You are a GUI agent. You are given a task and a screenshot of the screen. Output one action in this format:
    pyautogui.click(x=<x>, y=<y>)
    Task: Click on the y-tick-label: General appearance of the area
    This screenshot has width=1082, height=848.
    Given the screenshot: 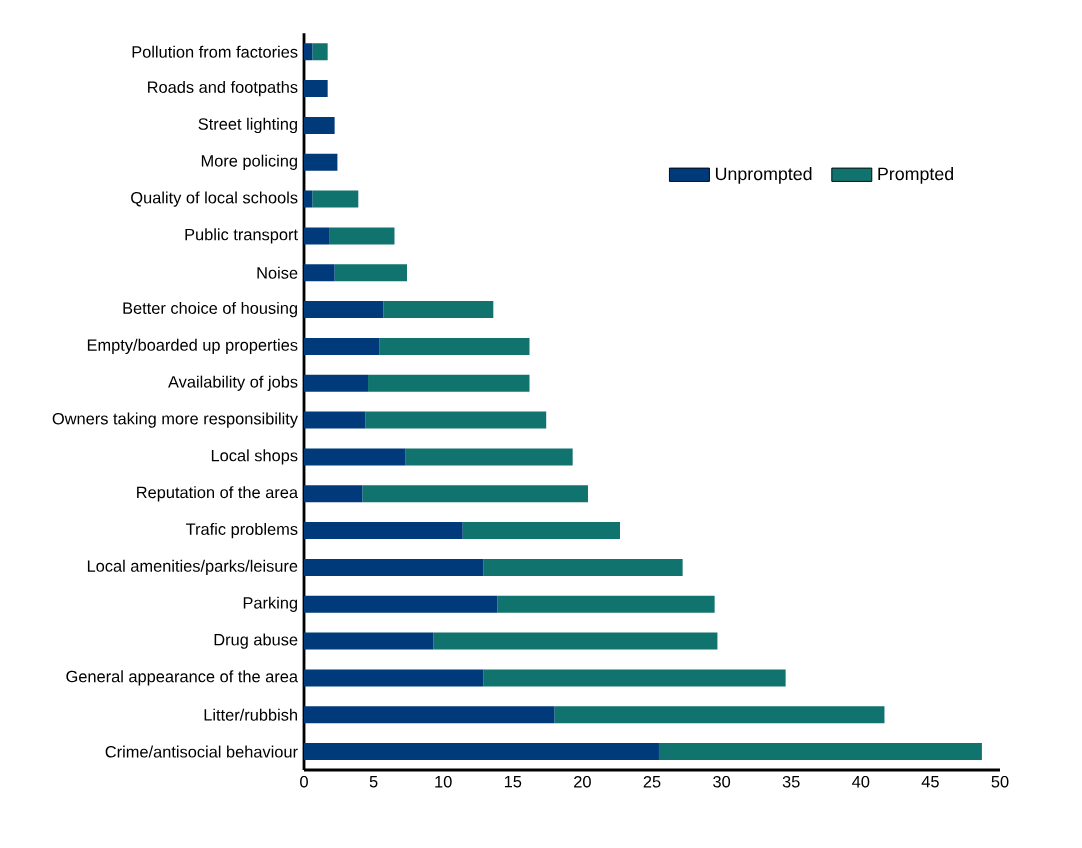 What is the action you would take?
    pyautogui.click(x=182, y=678)
    